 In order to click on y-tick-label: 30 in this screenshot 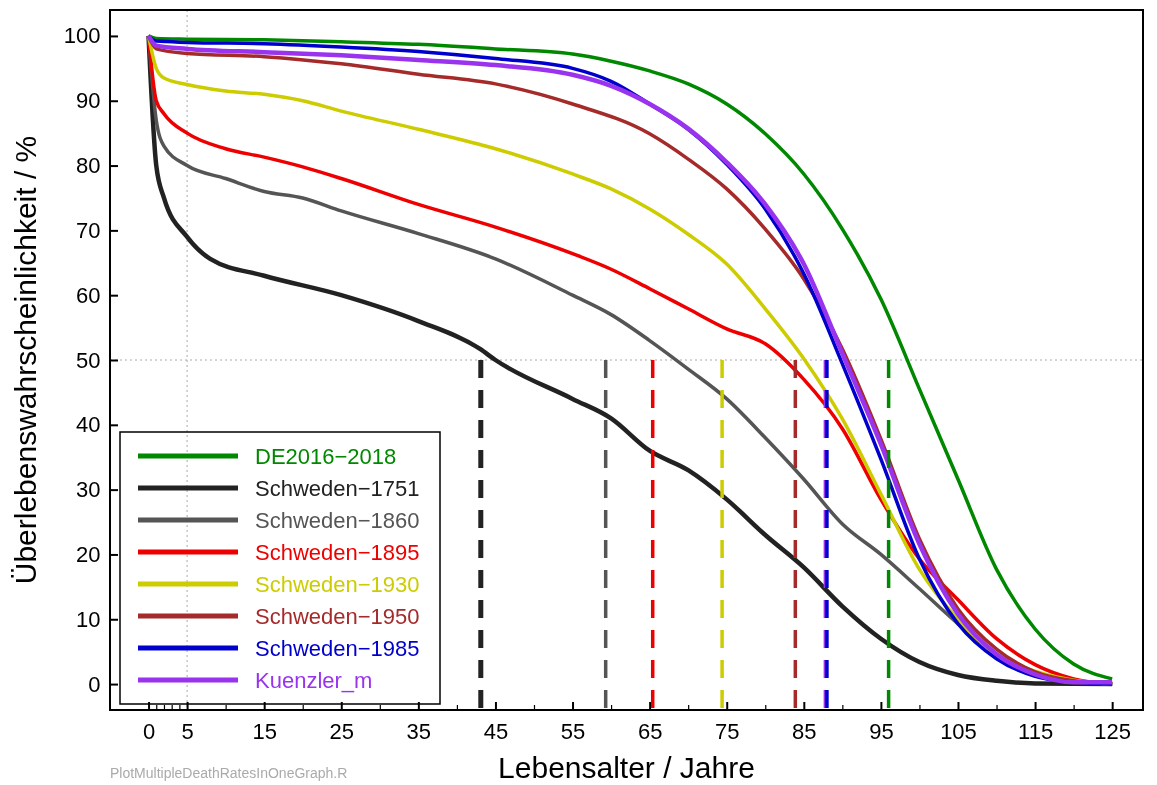, I will do `click(88, 490)`.